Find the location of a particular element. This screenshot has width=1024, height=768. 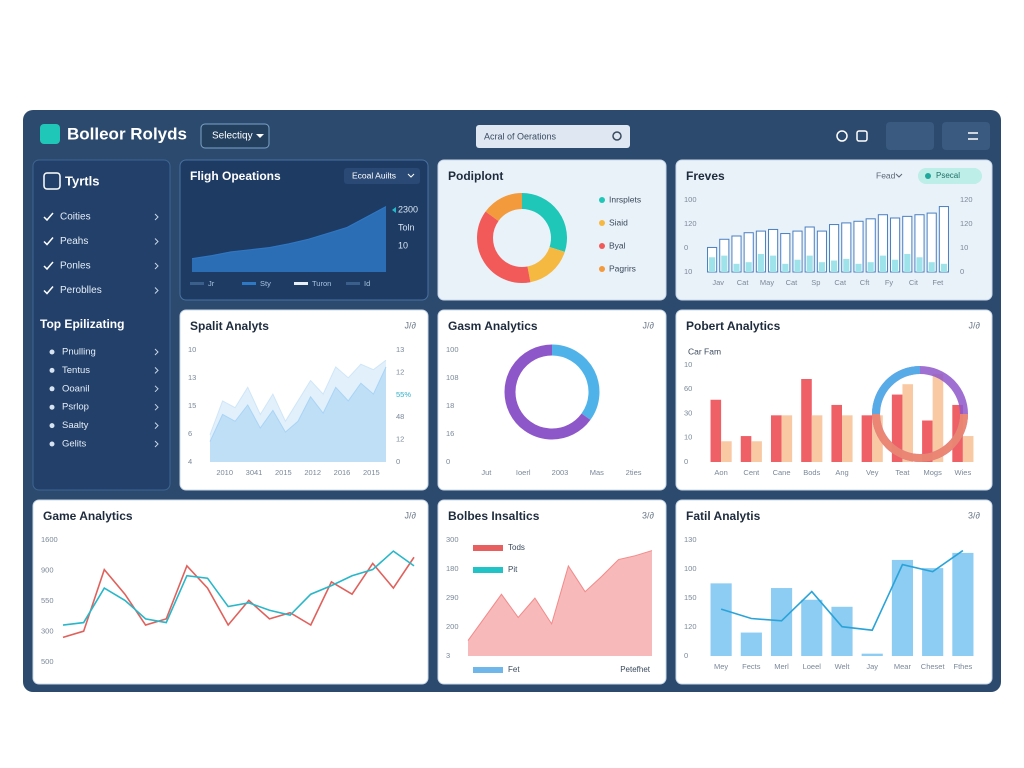

legend-swatch is located at coordinates (488, 570).